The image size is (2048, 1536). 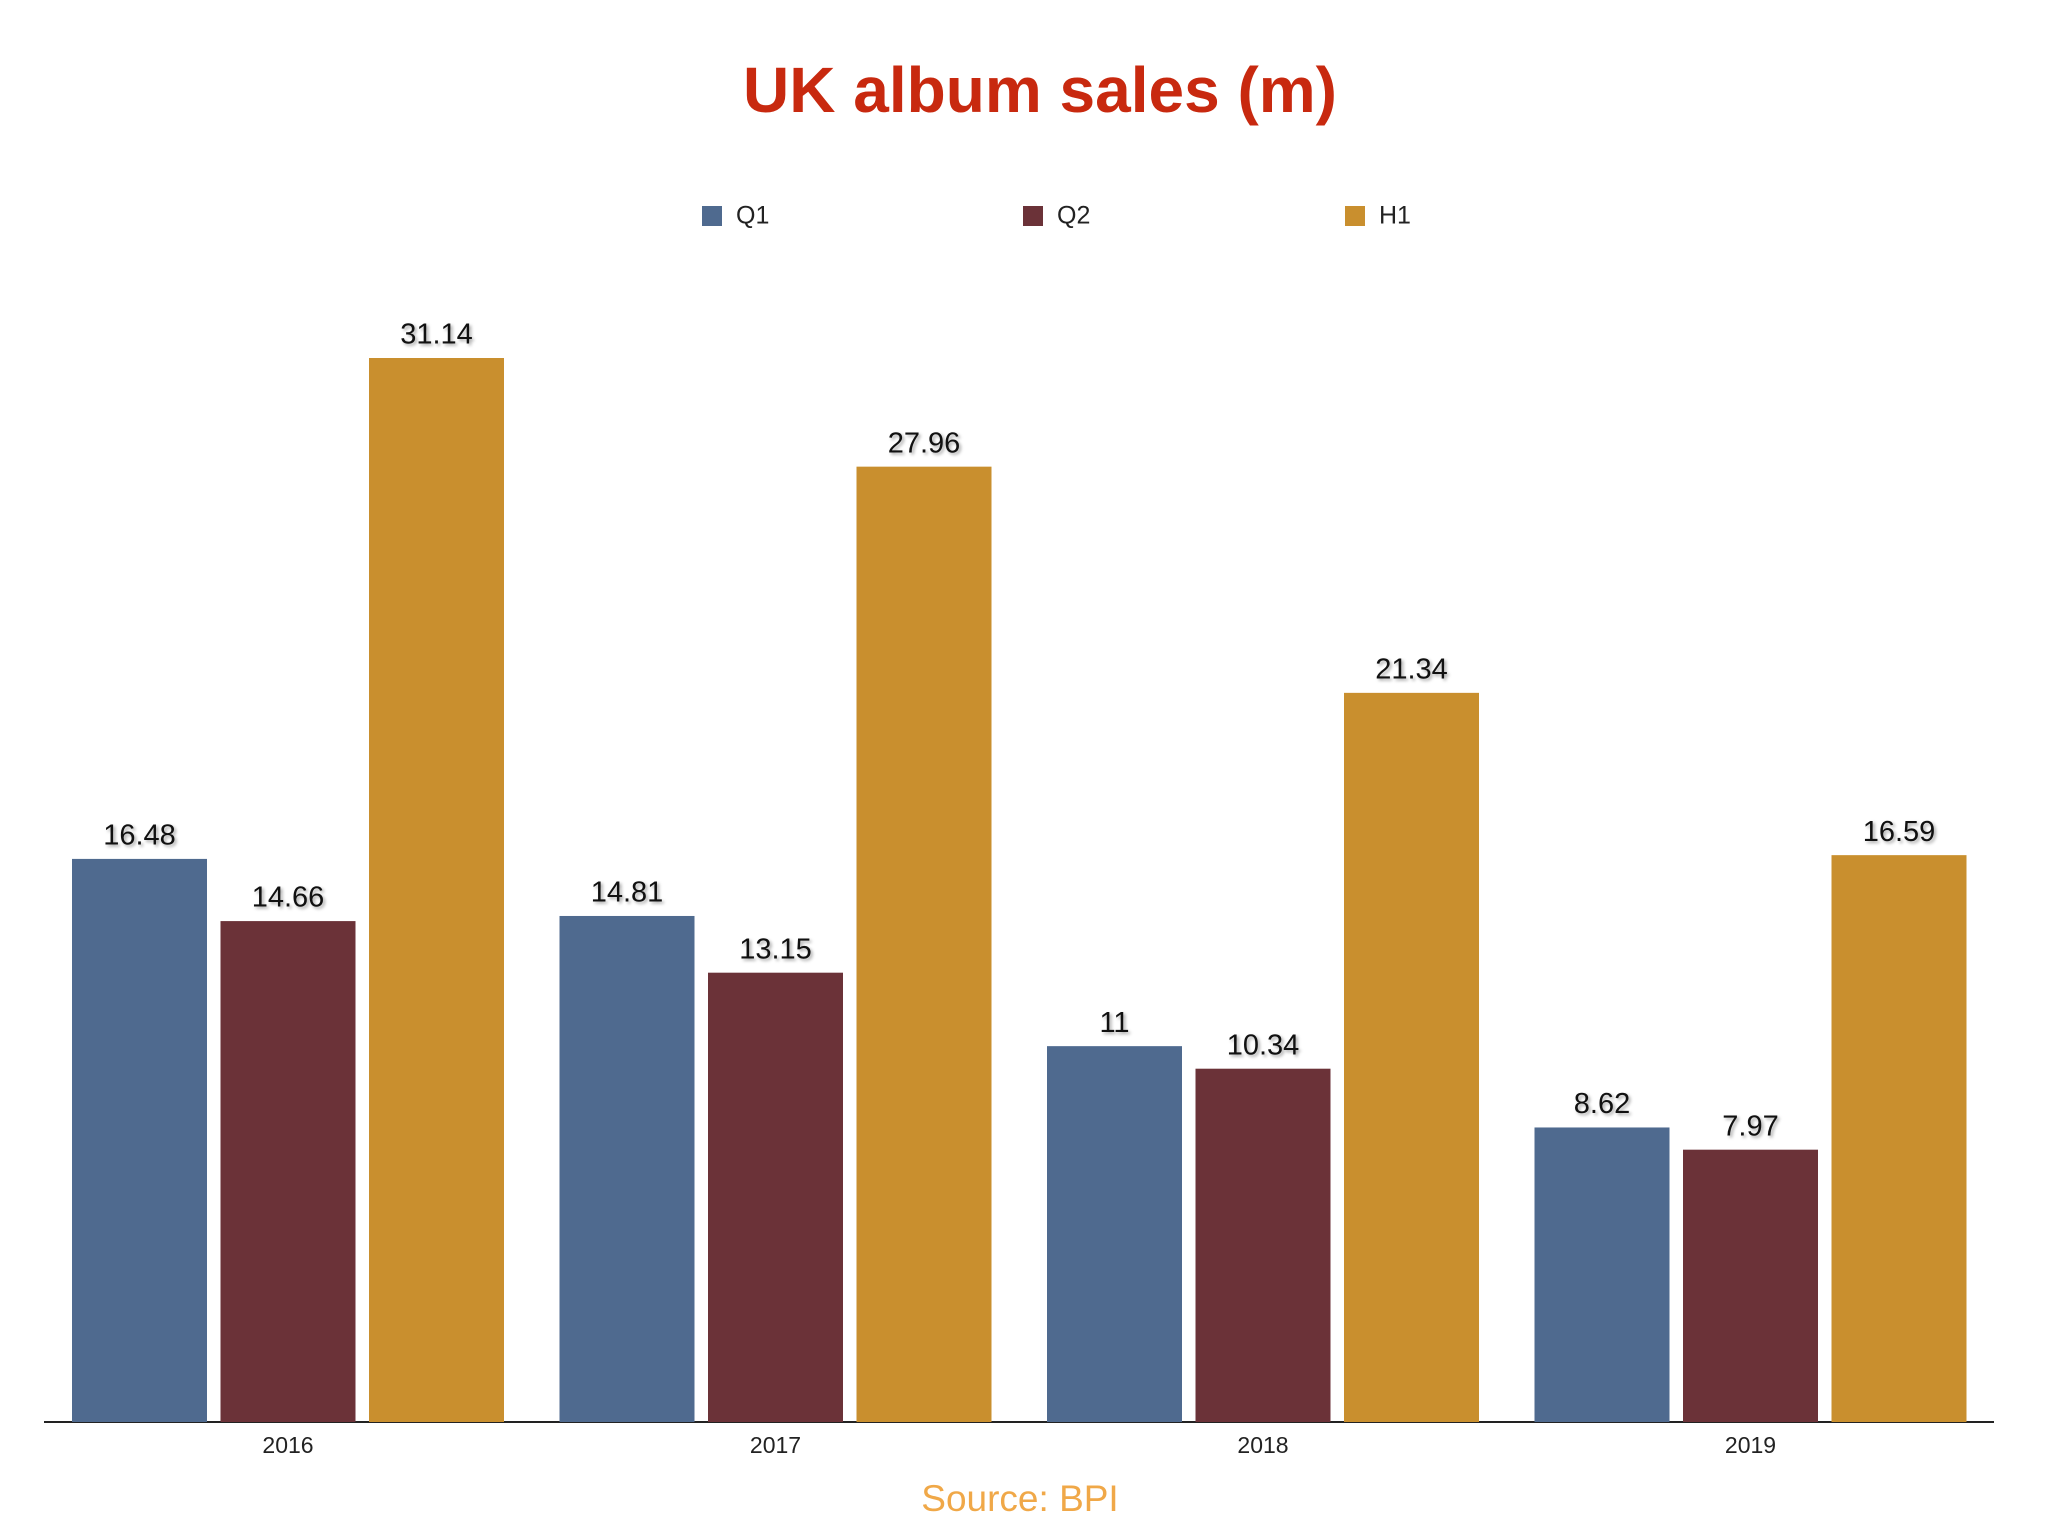 What do you see at coordinates (287, 1445) in the screenshot?
I see `x-tick-label: 2016` at bounding box center [287, 1445].